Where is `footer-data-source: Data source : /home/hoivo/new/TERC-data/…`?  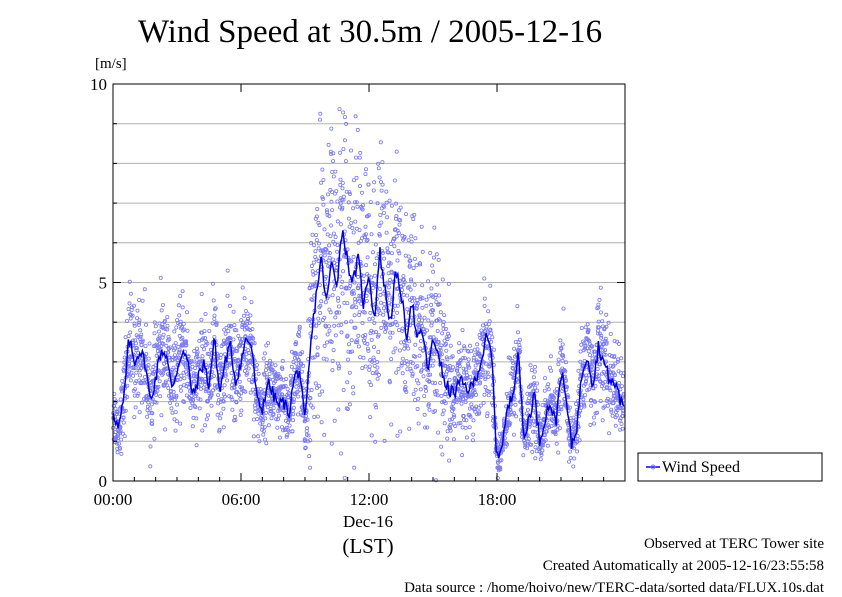 footer-data-source: Data source : /home/hoivo/new/TERC-data/… is located at coordinates (614, 588).